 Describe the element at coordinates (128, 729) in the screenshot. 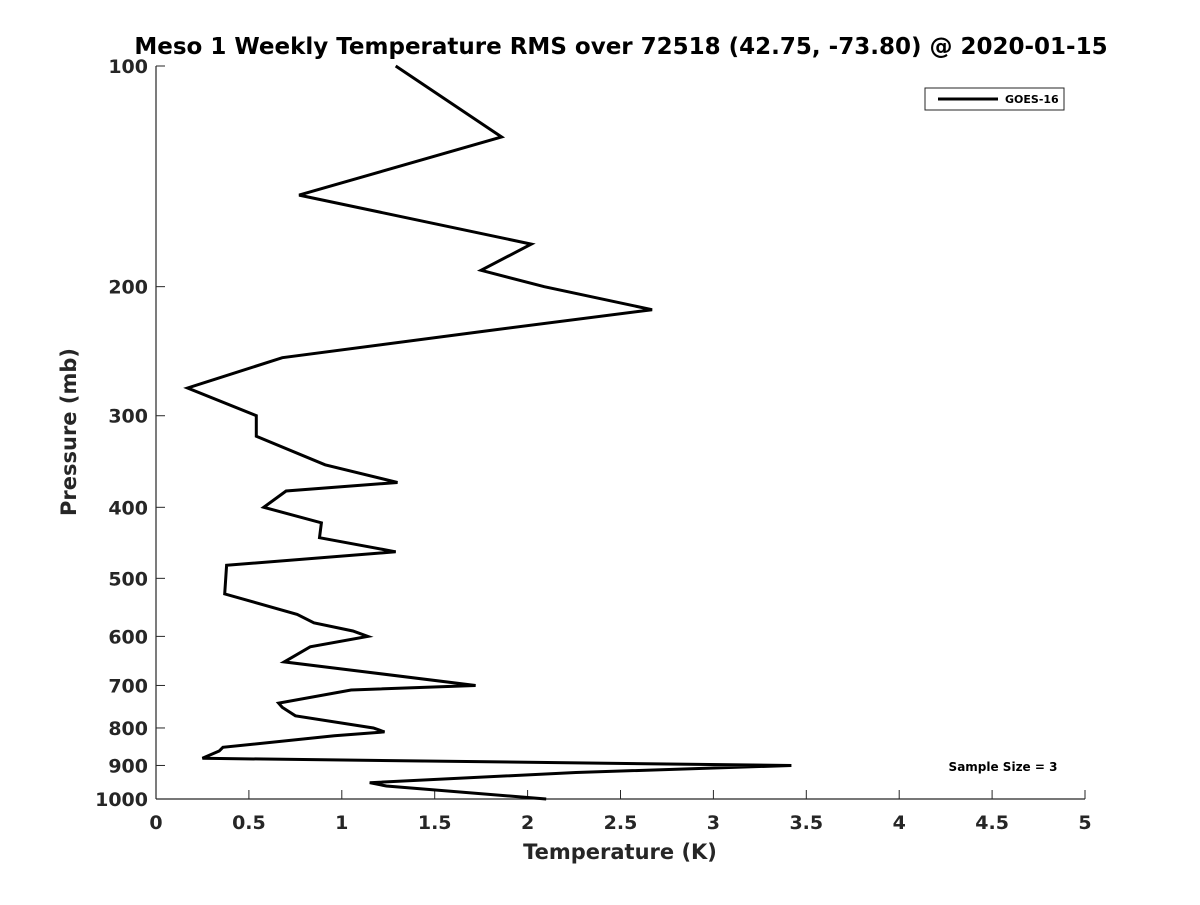

I see `y-tick-label: 800` at that location.